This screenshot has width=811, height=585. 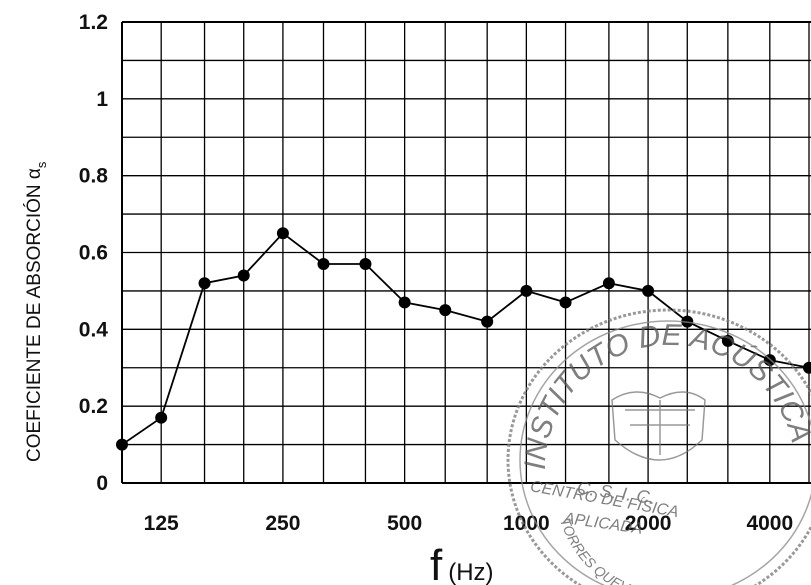 I want to click on y-tick-label: 0, so click(x=102, y=483).